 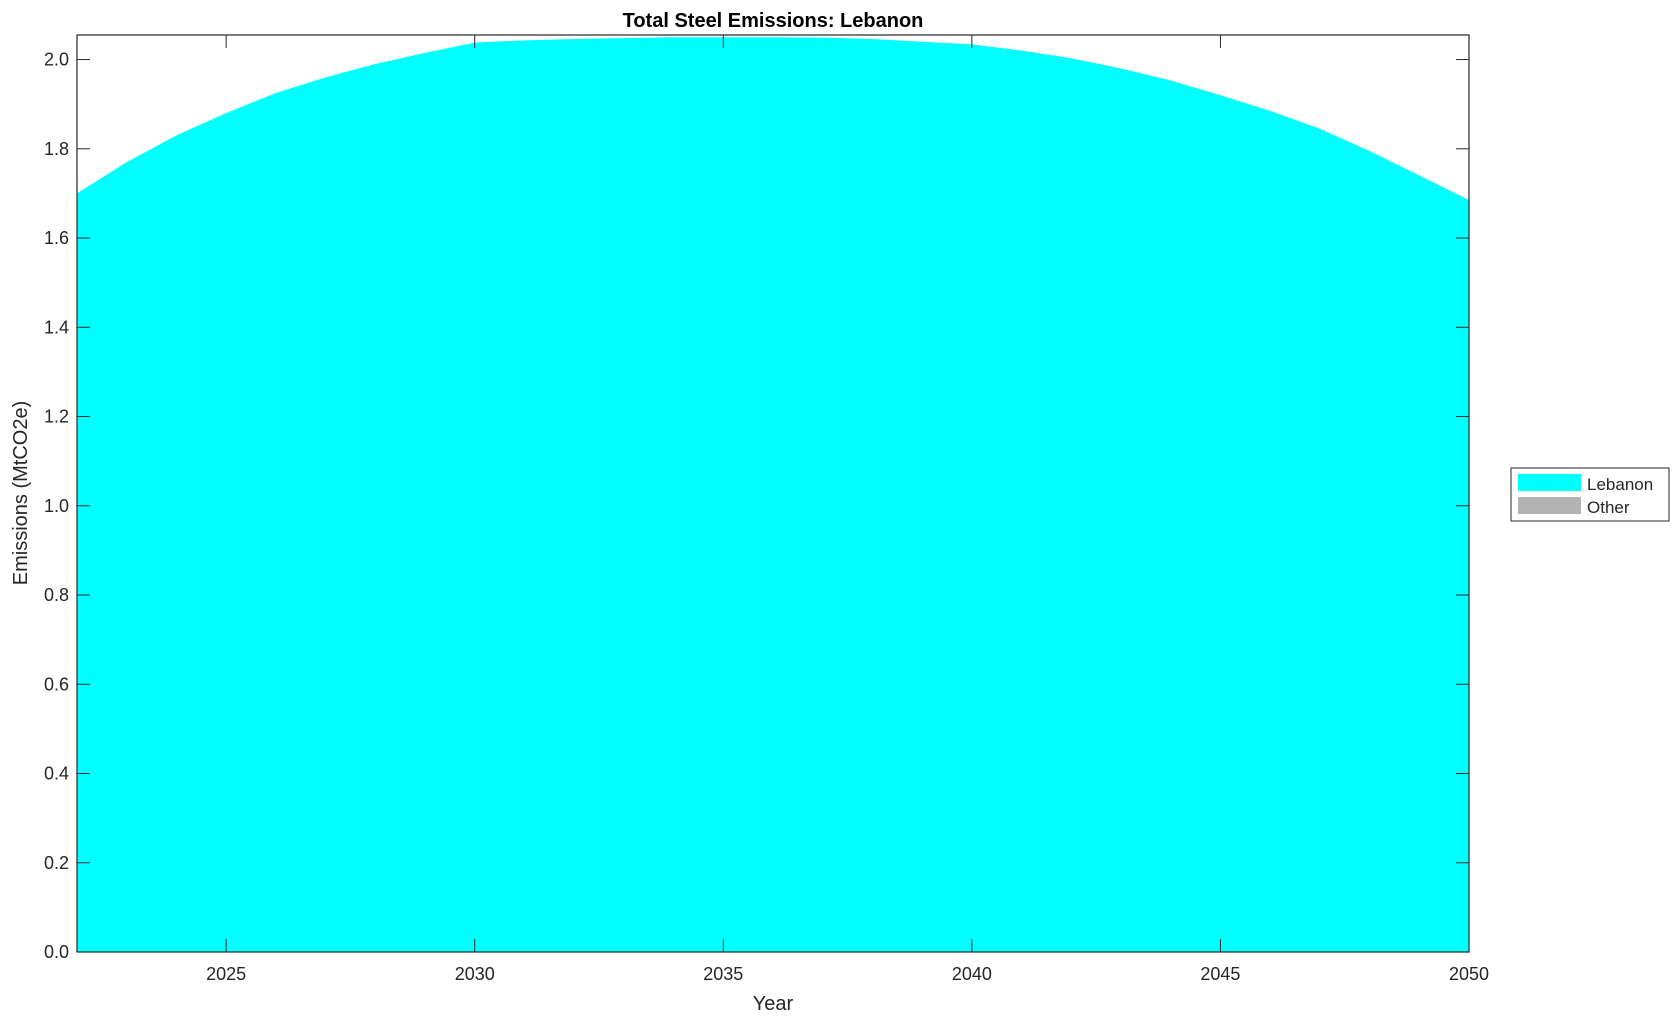 I want to click on y-tick-label: 0.8, so click(x=56, y=595).